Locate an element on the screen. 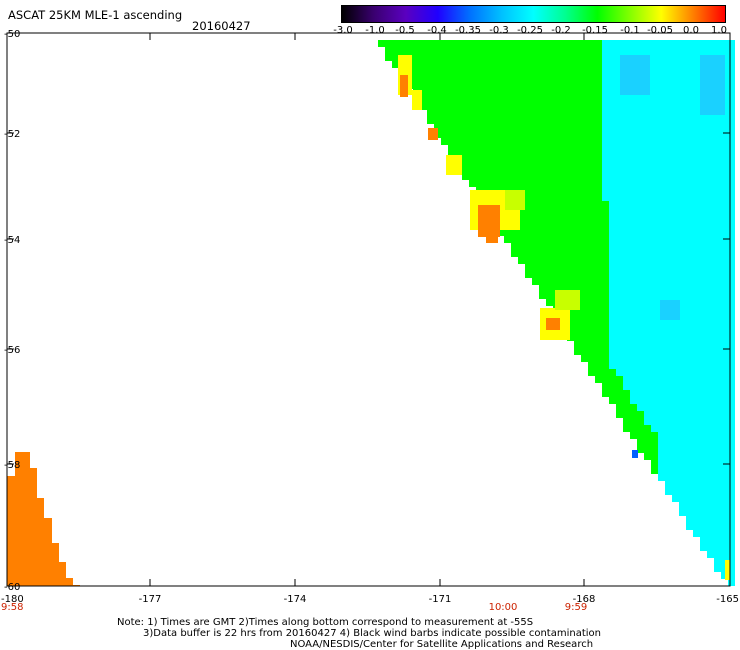 The height and width of the screenshot is (650, 740). orange-patch-column is located at coordinates (33, 527).